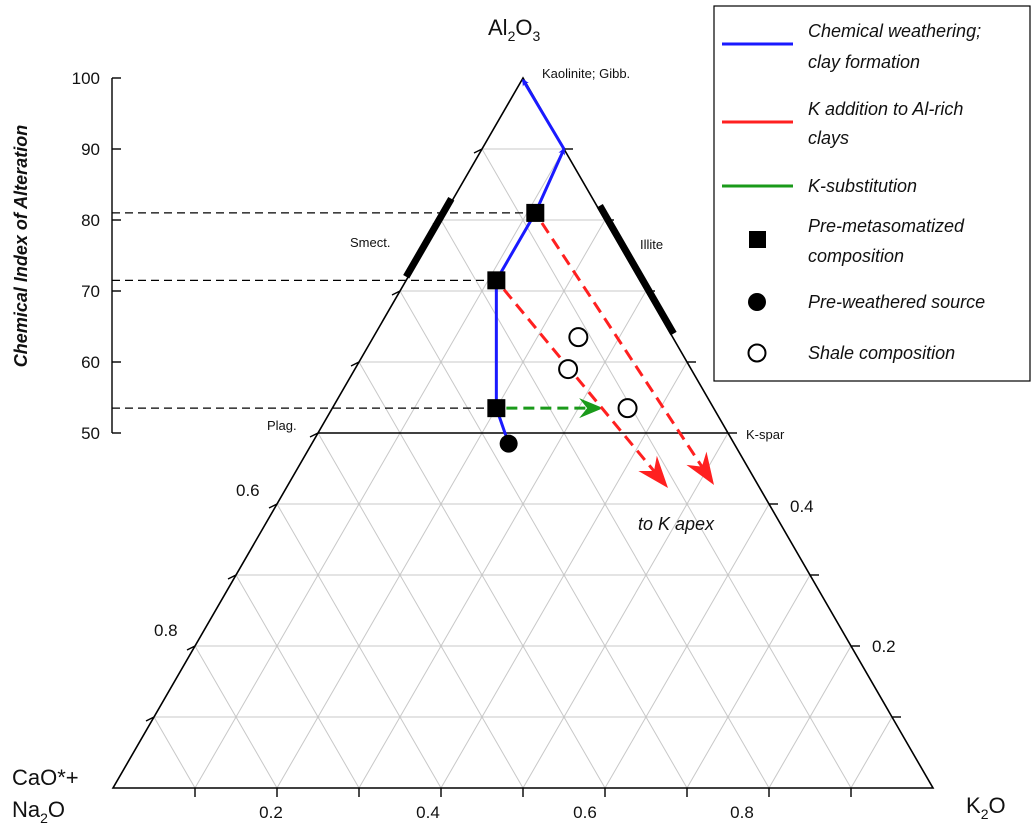 Image resolution: width=1036 pixels, height=831 pixels. What do you see at coordinates (38, 811) in the screenshot?
I see `apex-label-cao-na2o-line2: Na2O` at bounding box center [38, 811].